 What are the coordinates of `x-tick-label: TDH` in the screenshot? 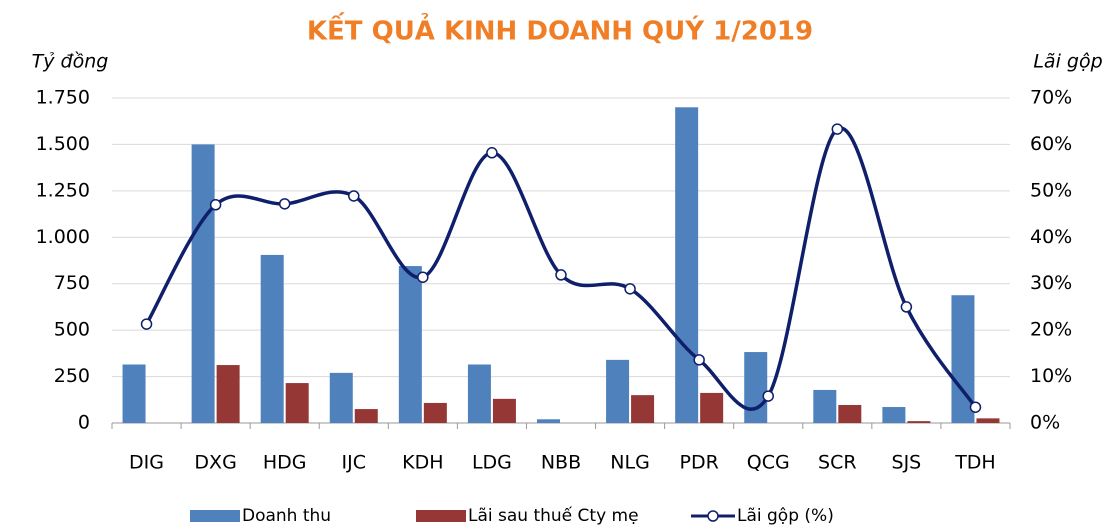 It's located at (975, 463).